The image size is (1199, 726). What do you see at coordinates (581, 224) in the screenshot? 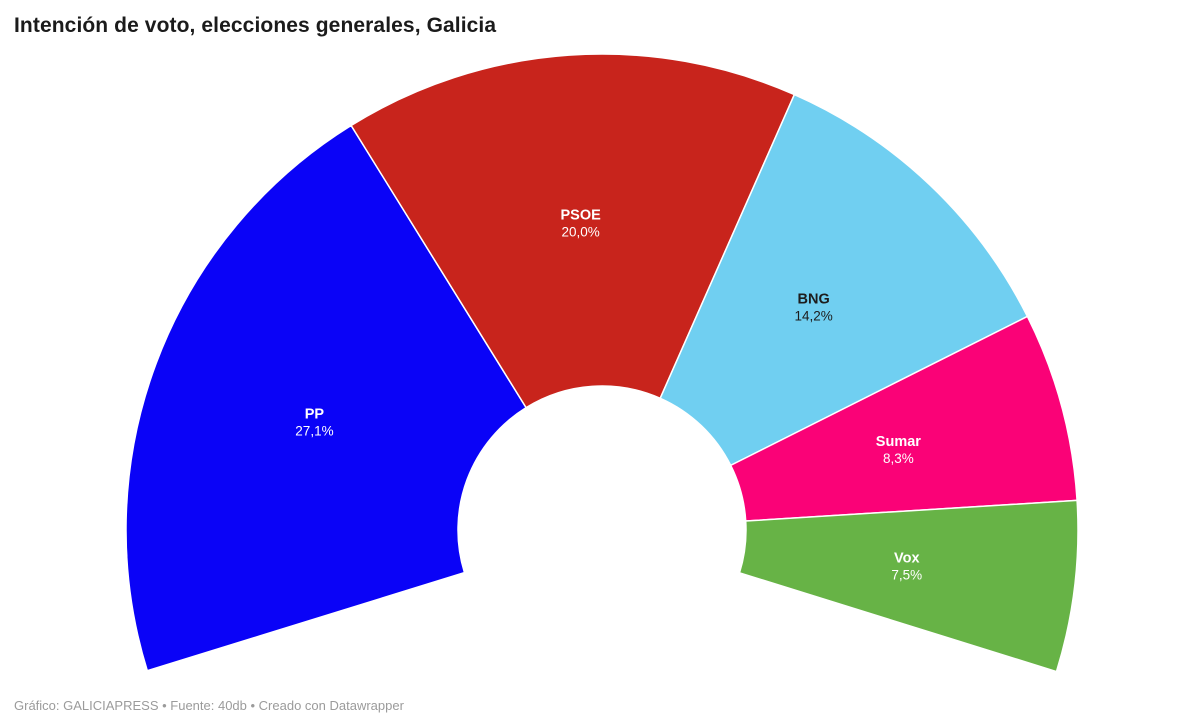
I see `slice-label-psoe: PSOE 20,0%` at bounding box center [581, 224].